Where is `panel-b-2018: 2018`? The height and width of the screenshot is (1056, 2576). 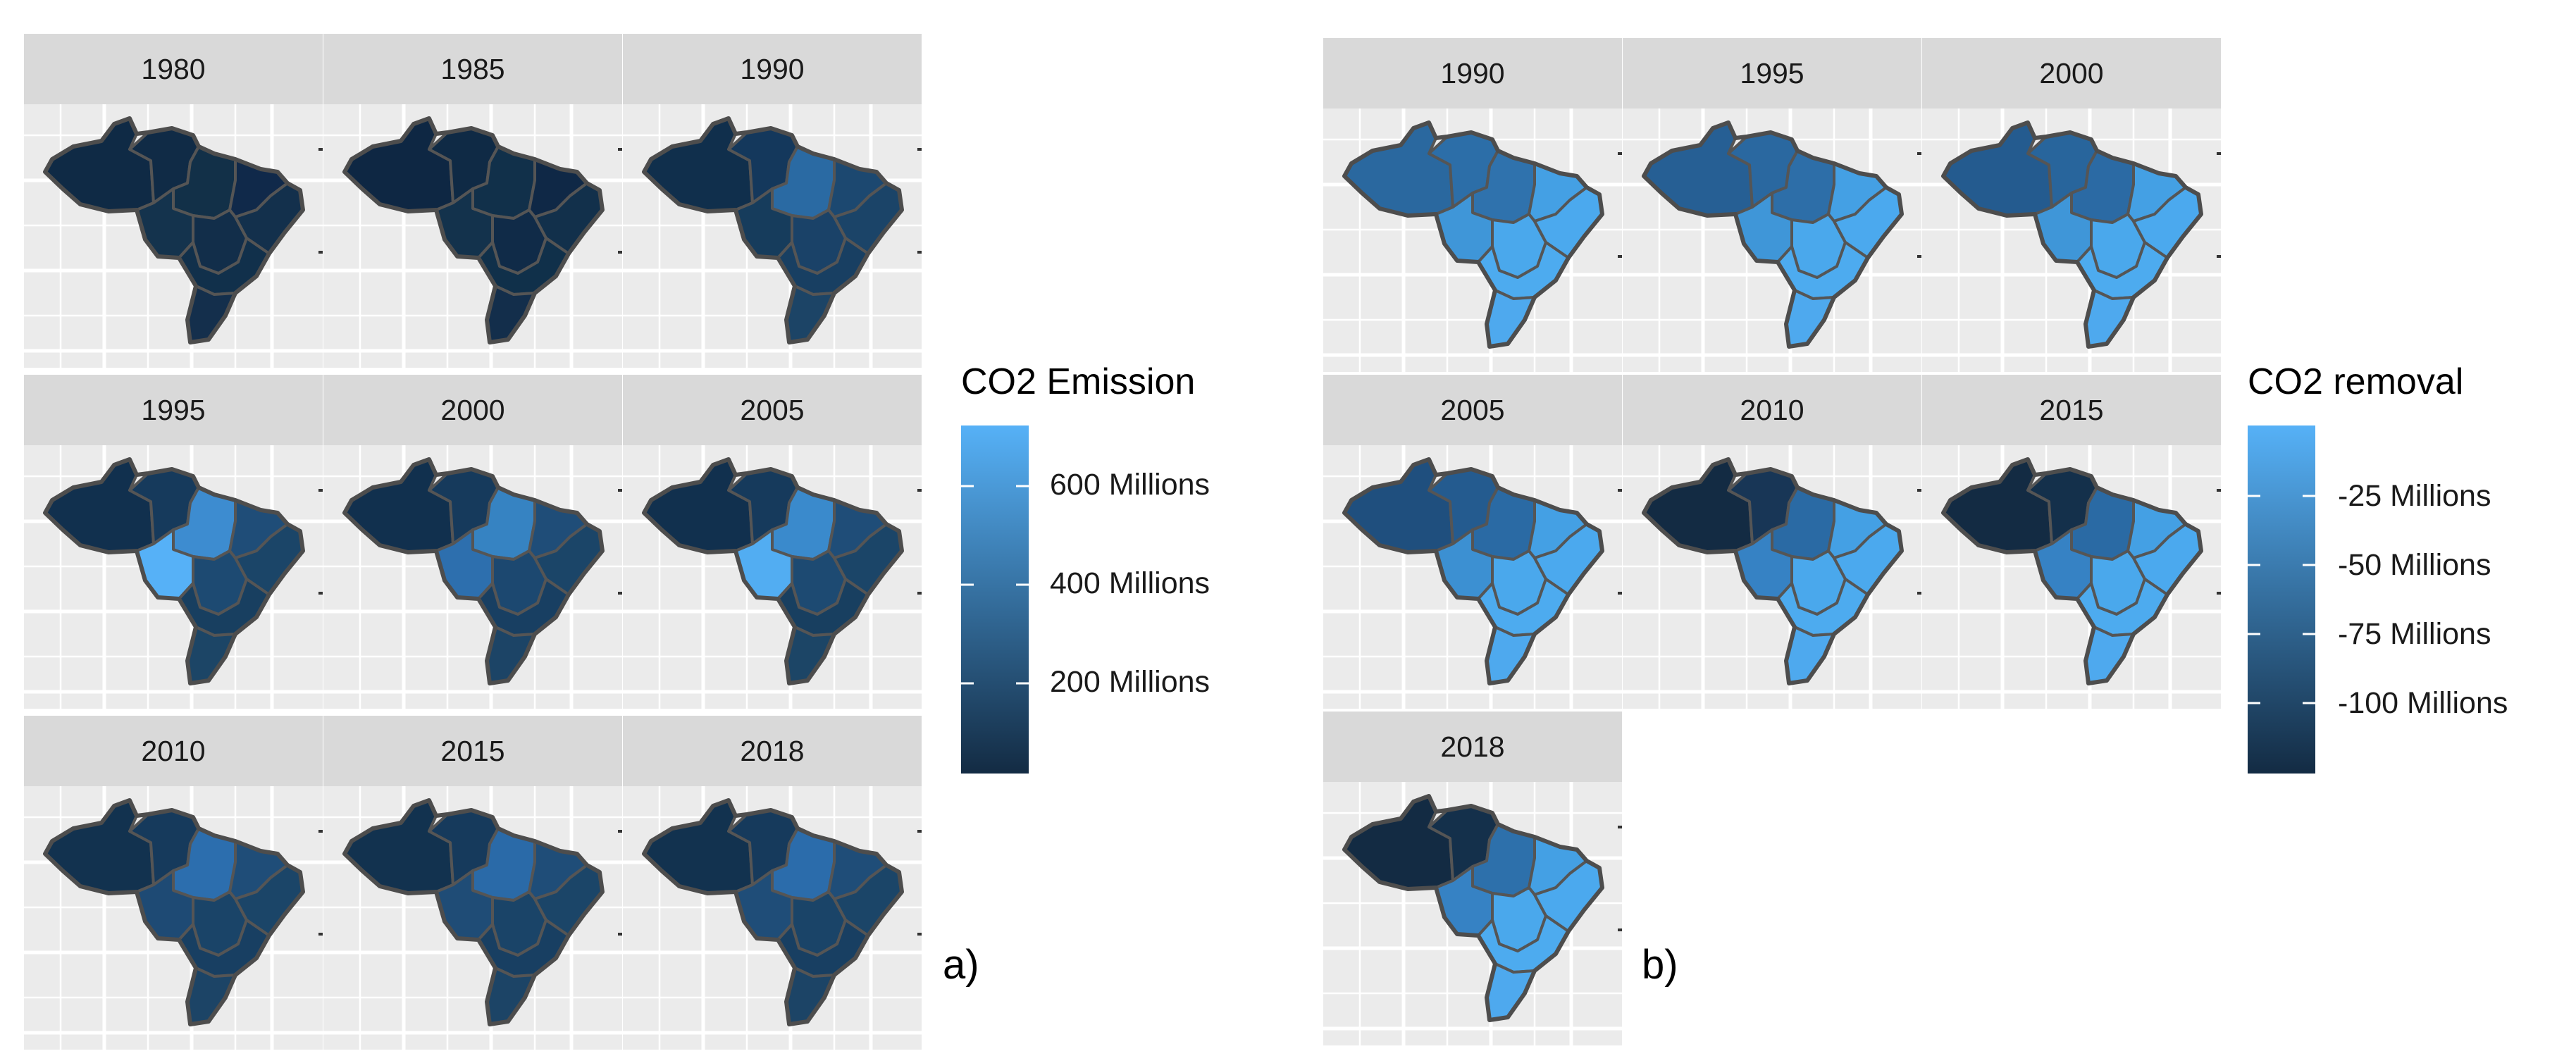 panel-b-2018: 2018 is located at coordinates (1472, 878).